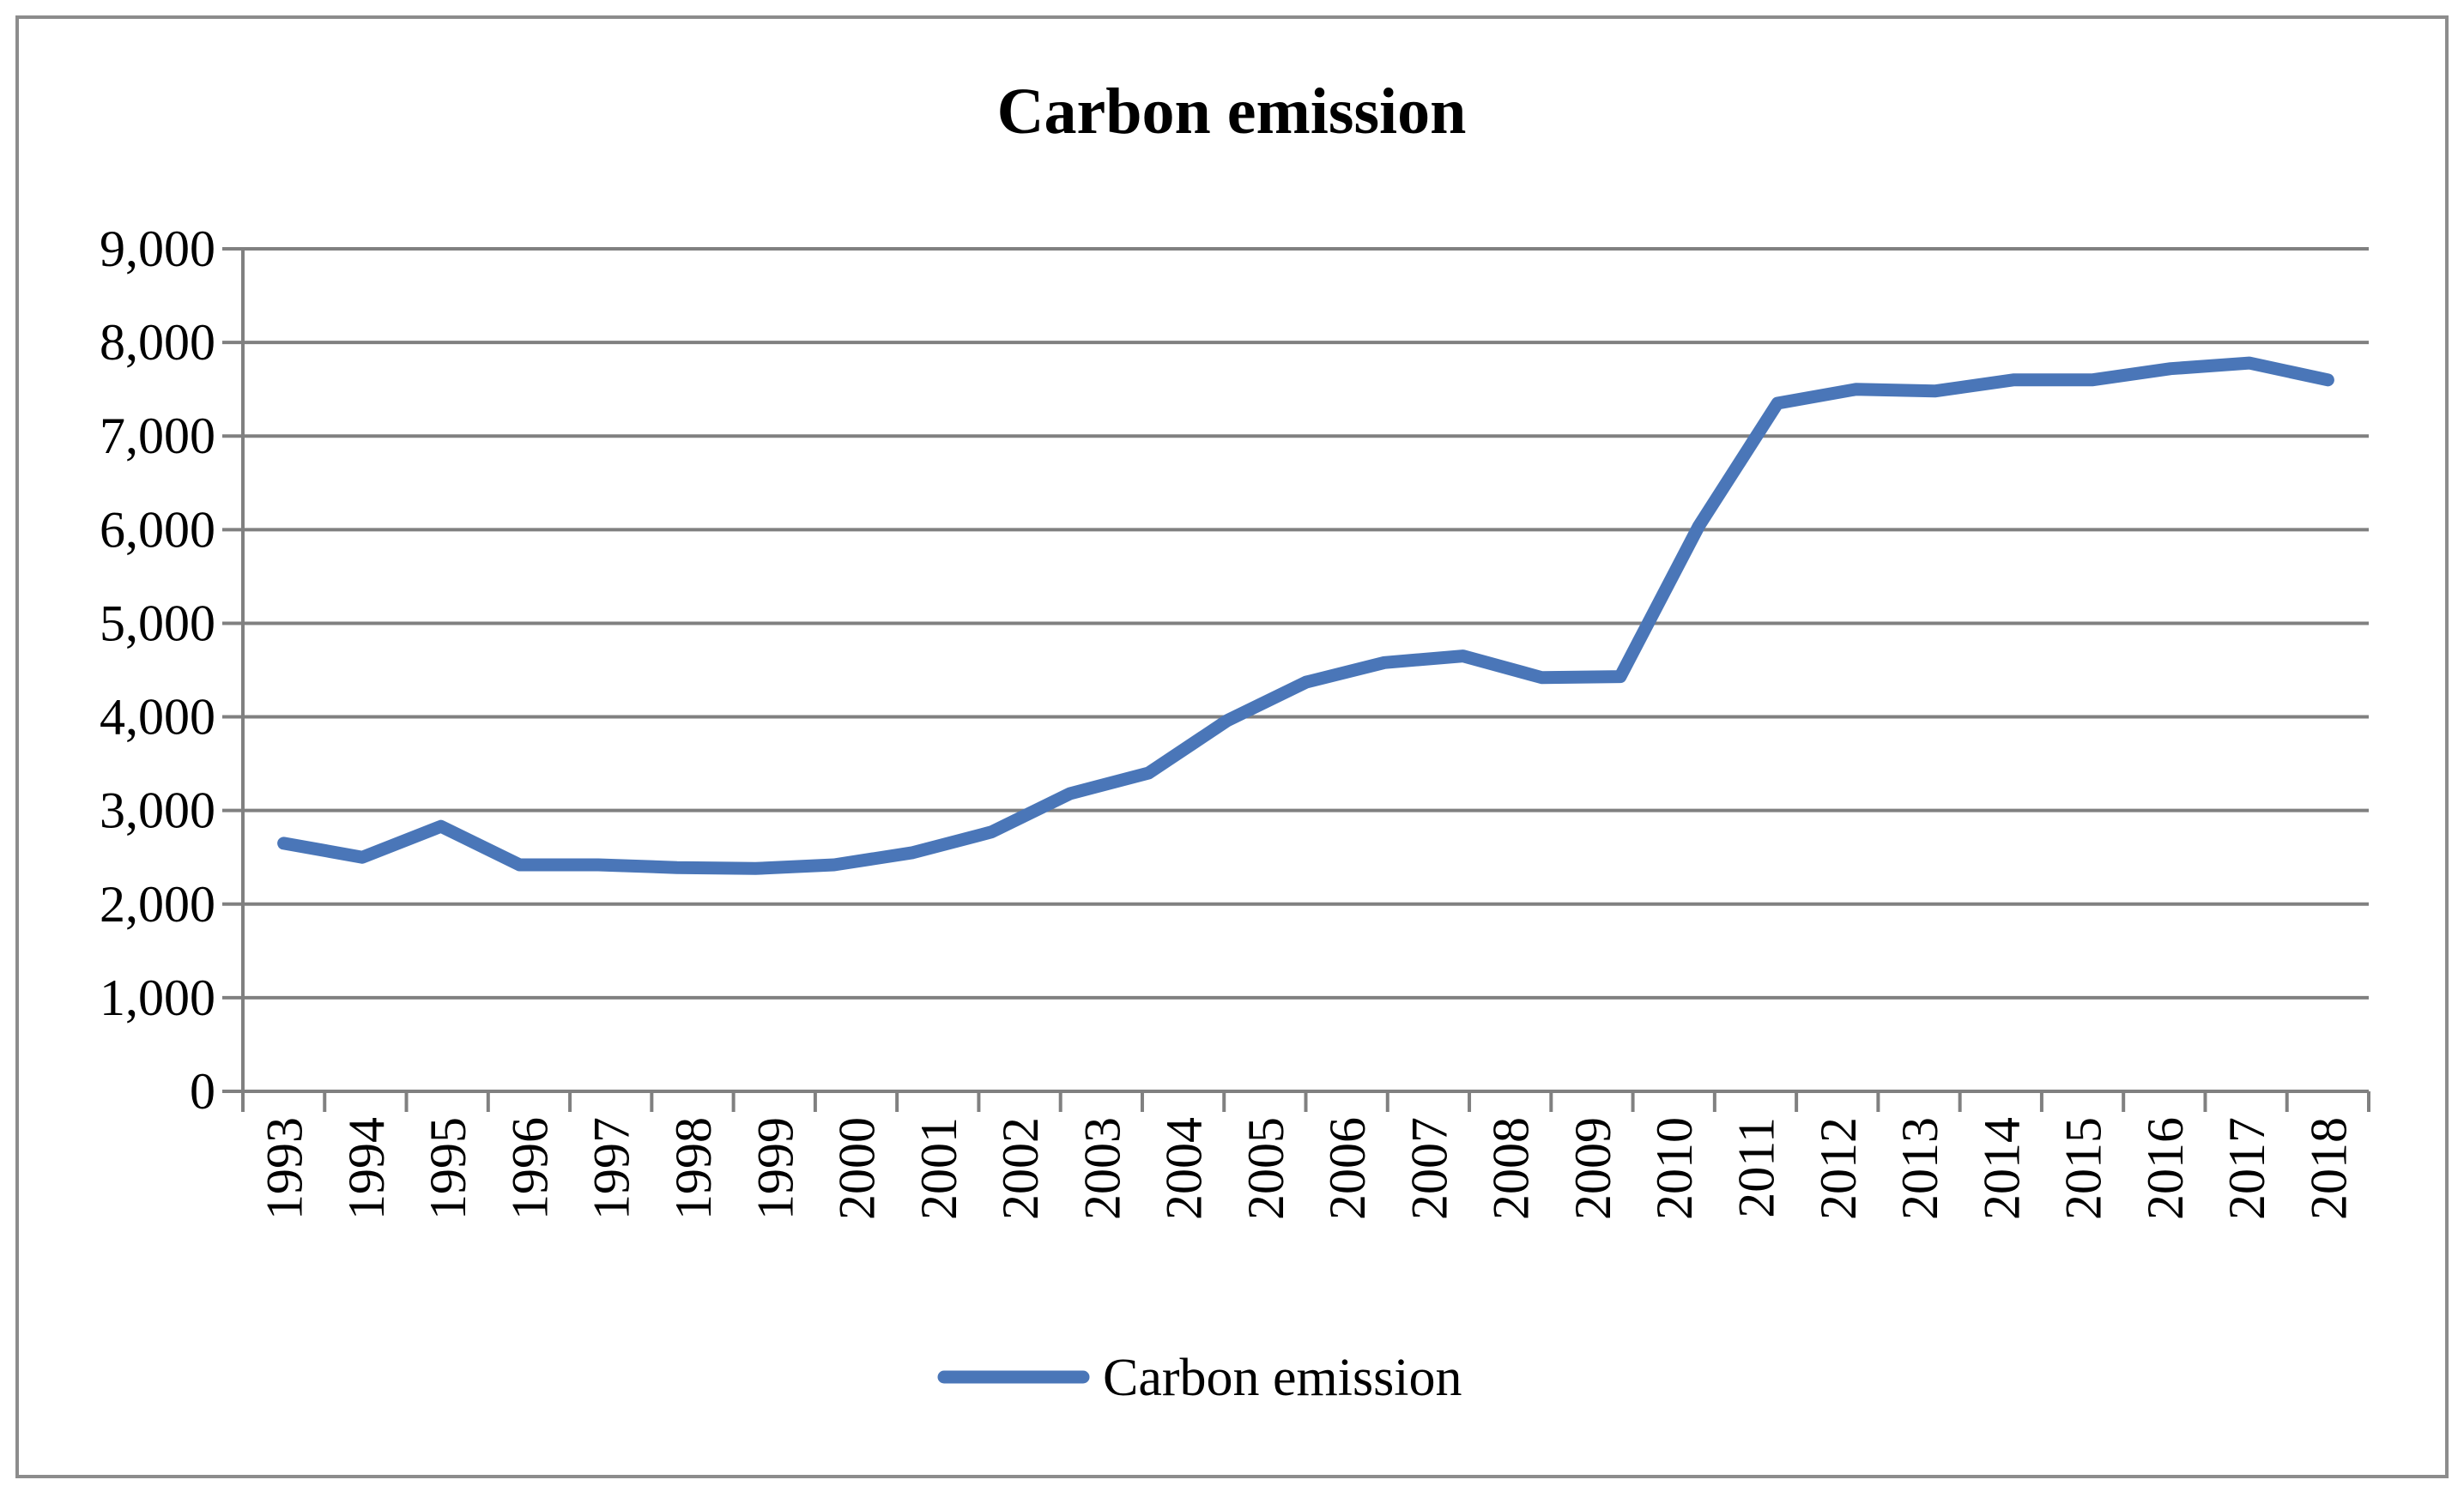 The image size is (2464, 1498). What do you see at coordinates (1920, 1168) in the screenshot?
I see `x-tick-label-2013: 2013` at bounding box center [1920, 1168].